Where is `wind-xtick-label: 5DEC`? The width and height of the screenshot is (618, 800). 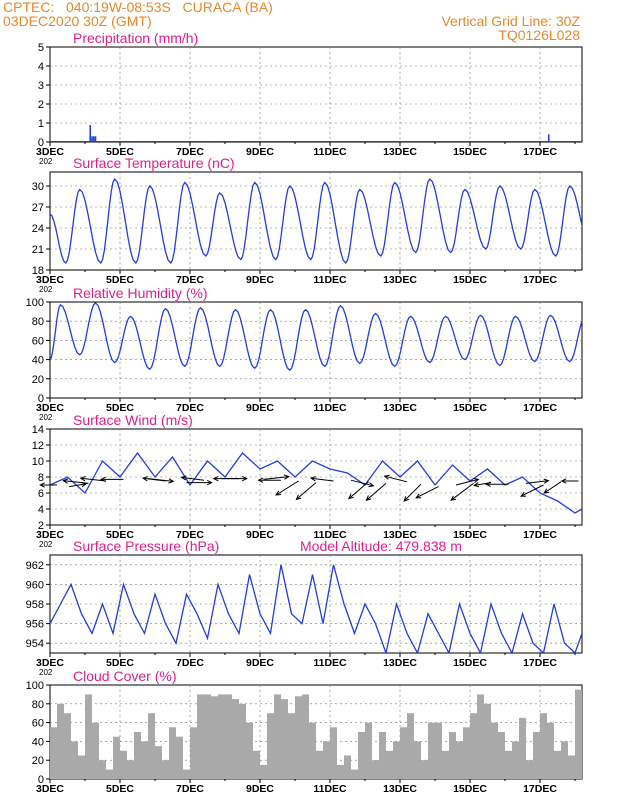
wind-xtick-label: 5DEC is located at coordinates (120, 535).